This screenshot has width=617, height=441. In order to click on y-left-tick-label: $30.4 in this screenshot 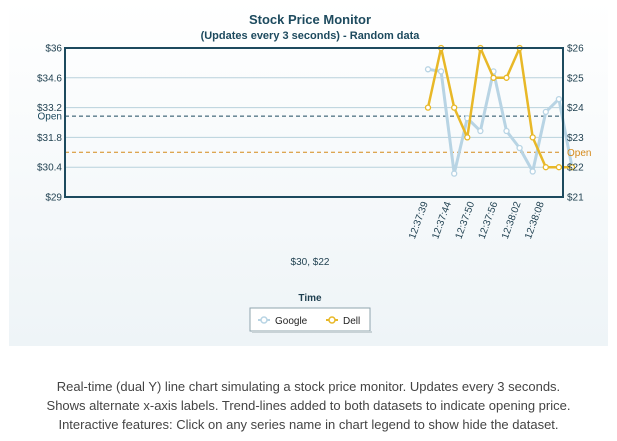, I will do `click(49, 168)`.